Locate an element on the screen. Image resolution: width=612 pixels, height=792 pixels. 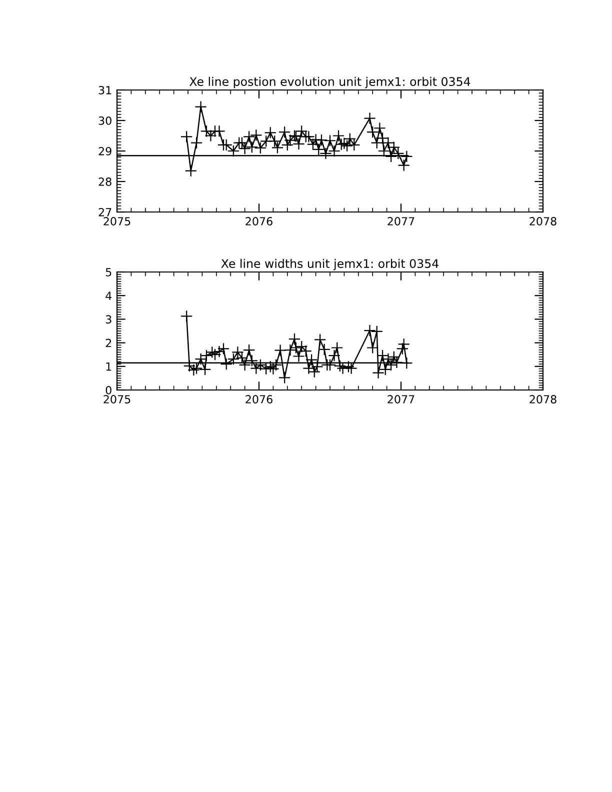
y-tick-label: 1 is located at coordinates (109, 366).